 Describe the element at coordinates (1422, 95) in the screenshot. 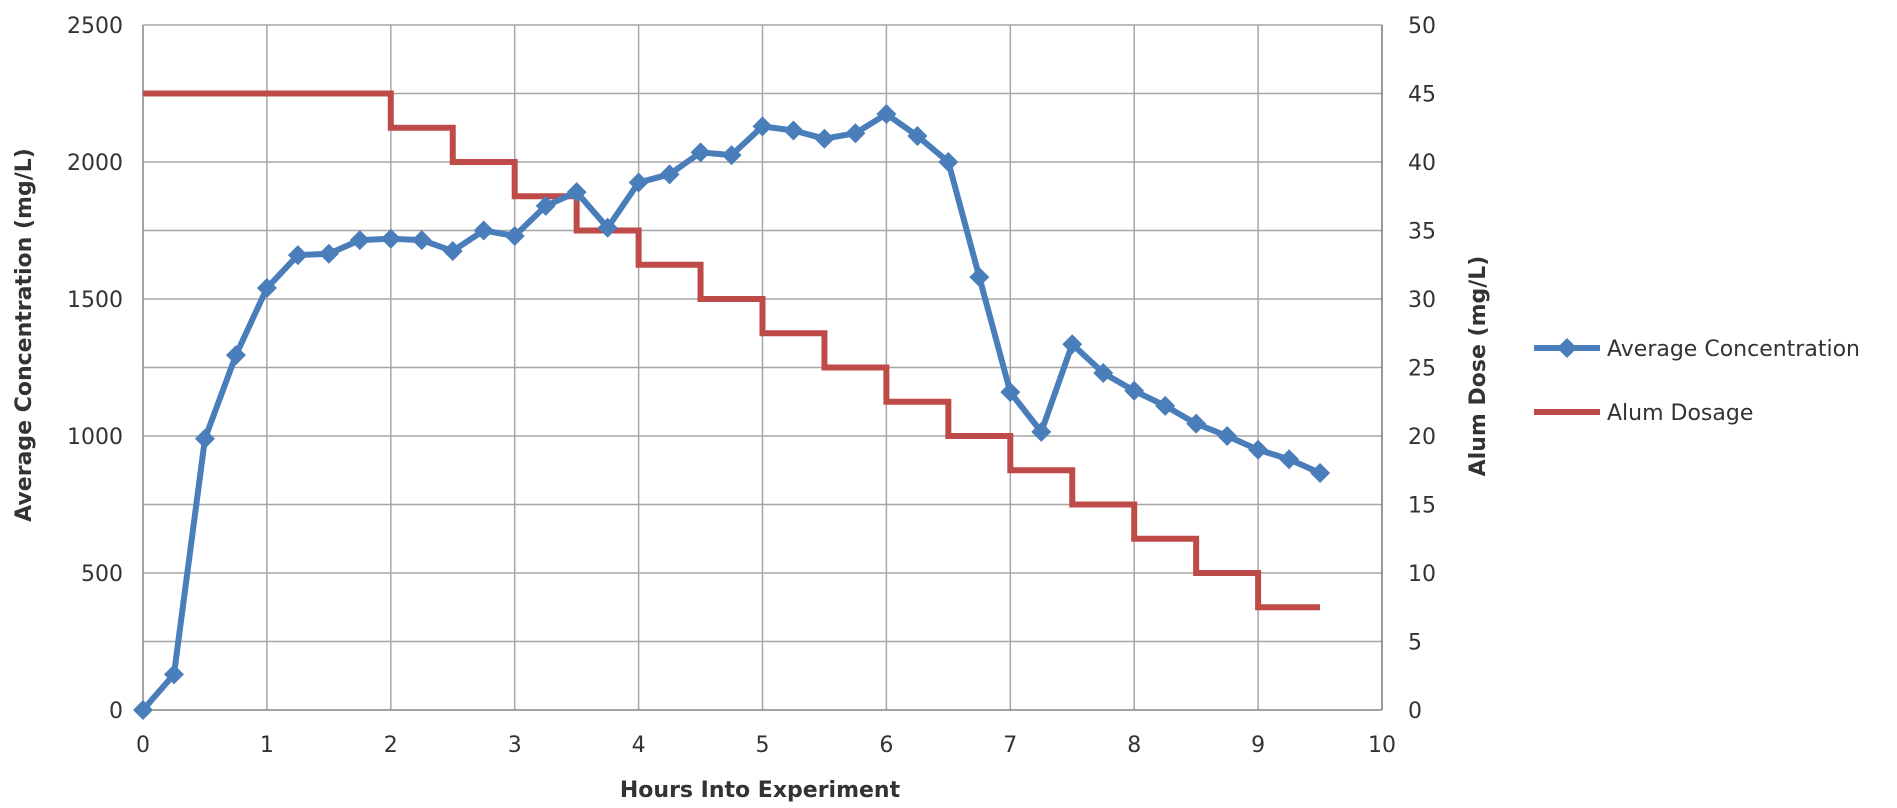

I see `y2-tick-label: 45` at that location.